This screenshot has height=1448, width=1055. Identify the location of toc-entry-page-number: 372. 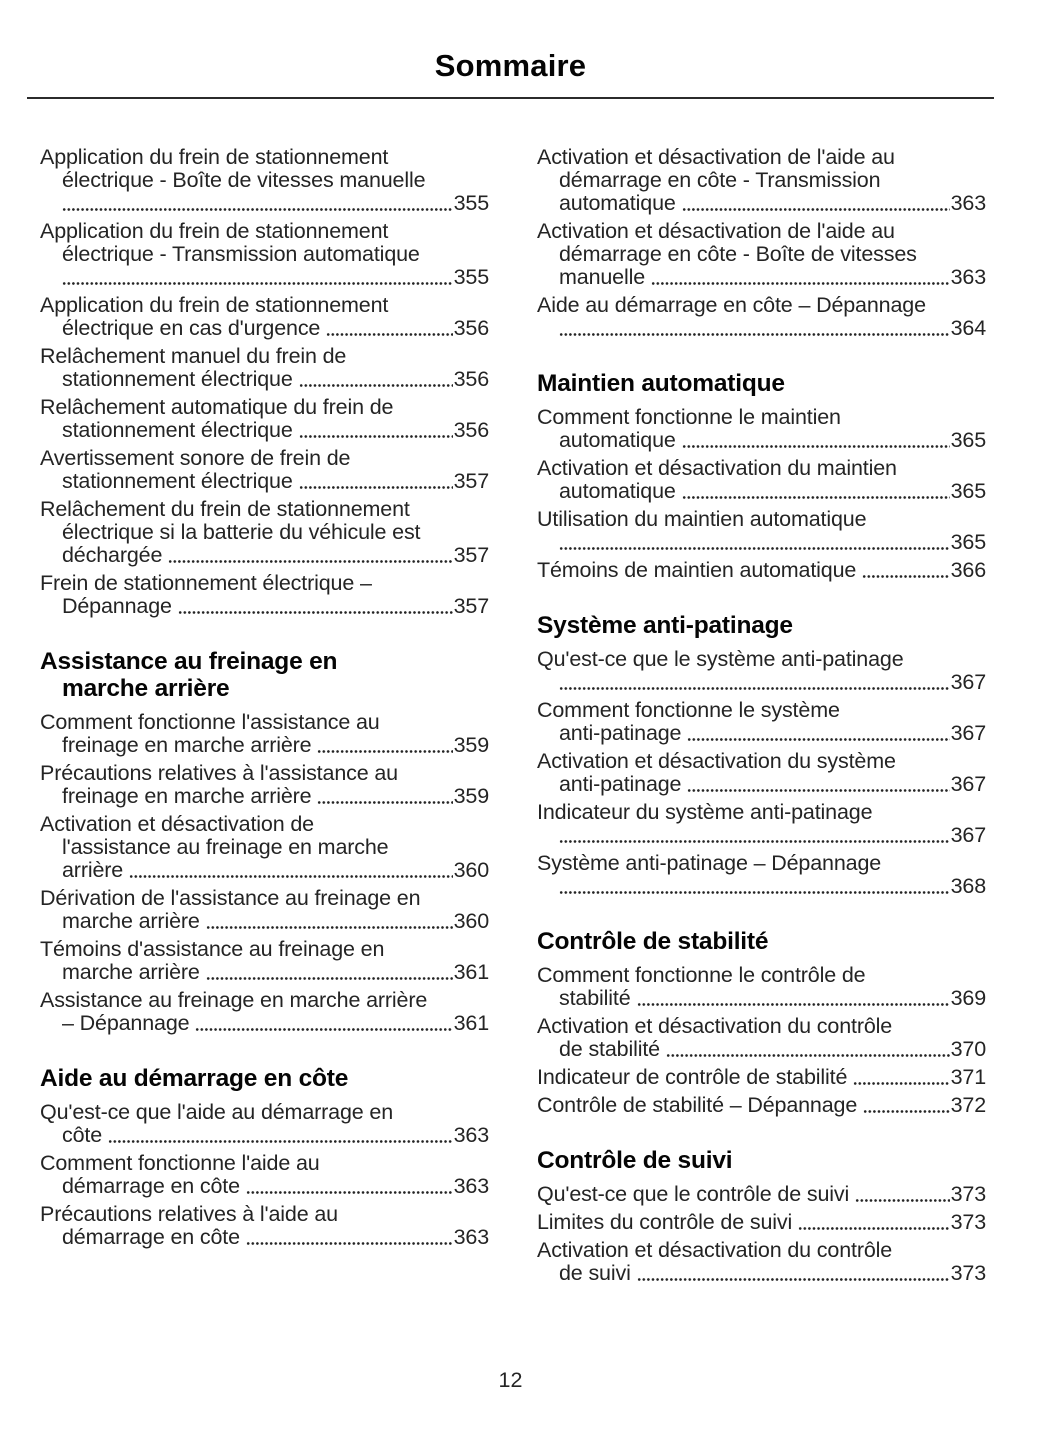
(968, 1105).